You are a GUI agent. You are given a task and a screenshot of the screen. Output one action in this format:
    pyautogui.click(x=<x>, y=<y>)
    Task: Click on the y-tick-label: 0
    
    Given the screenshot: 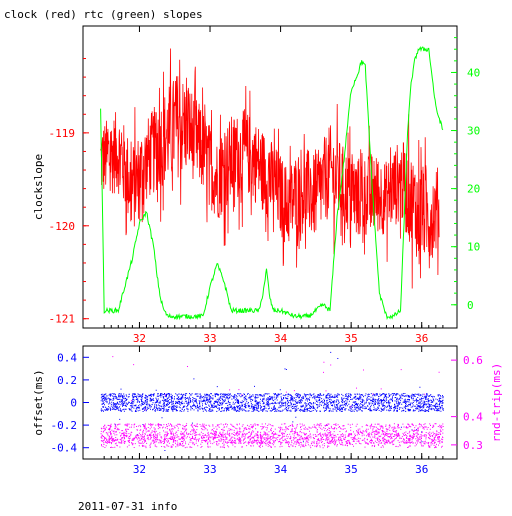 What is the action you would take?
    pyautogui.click(x=73, y=403)
    